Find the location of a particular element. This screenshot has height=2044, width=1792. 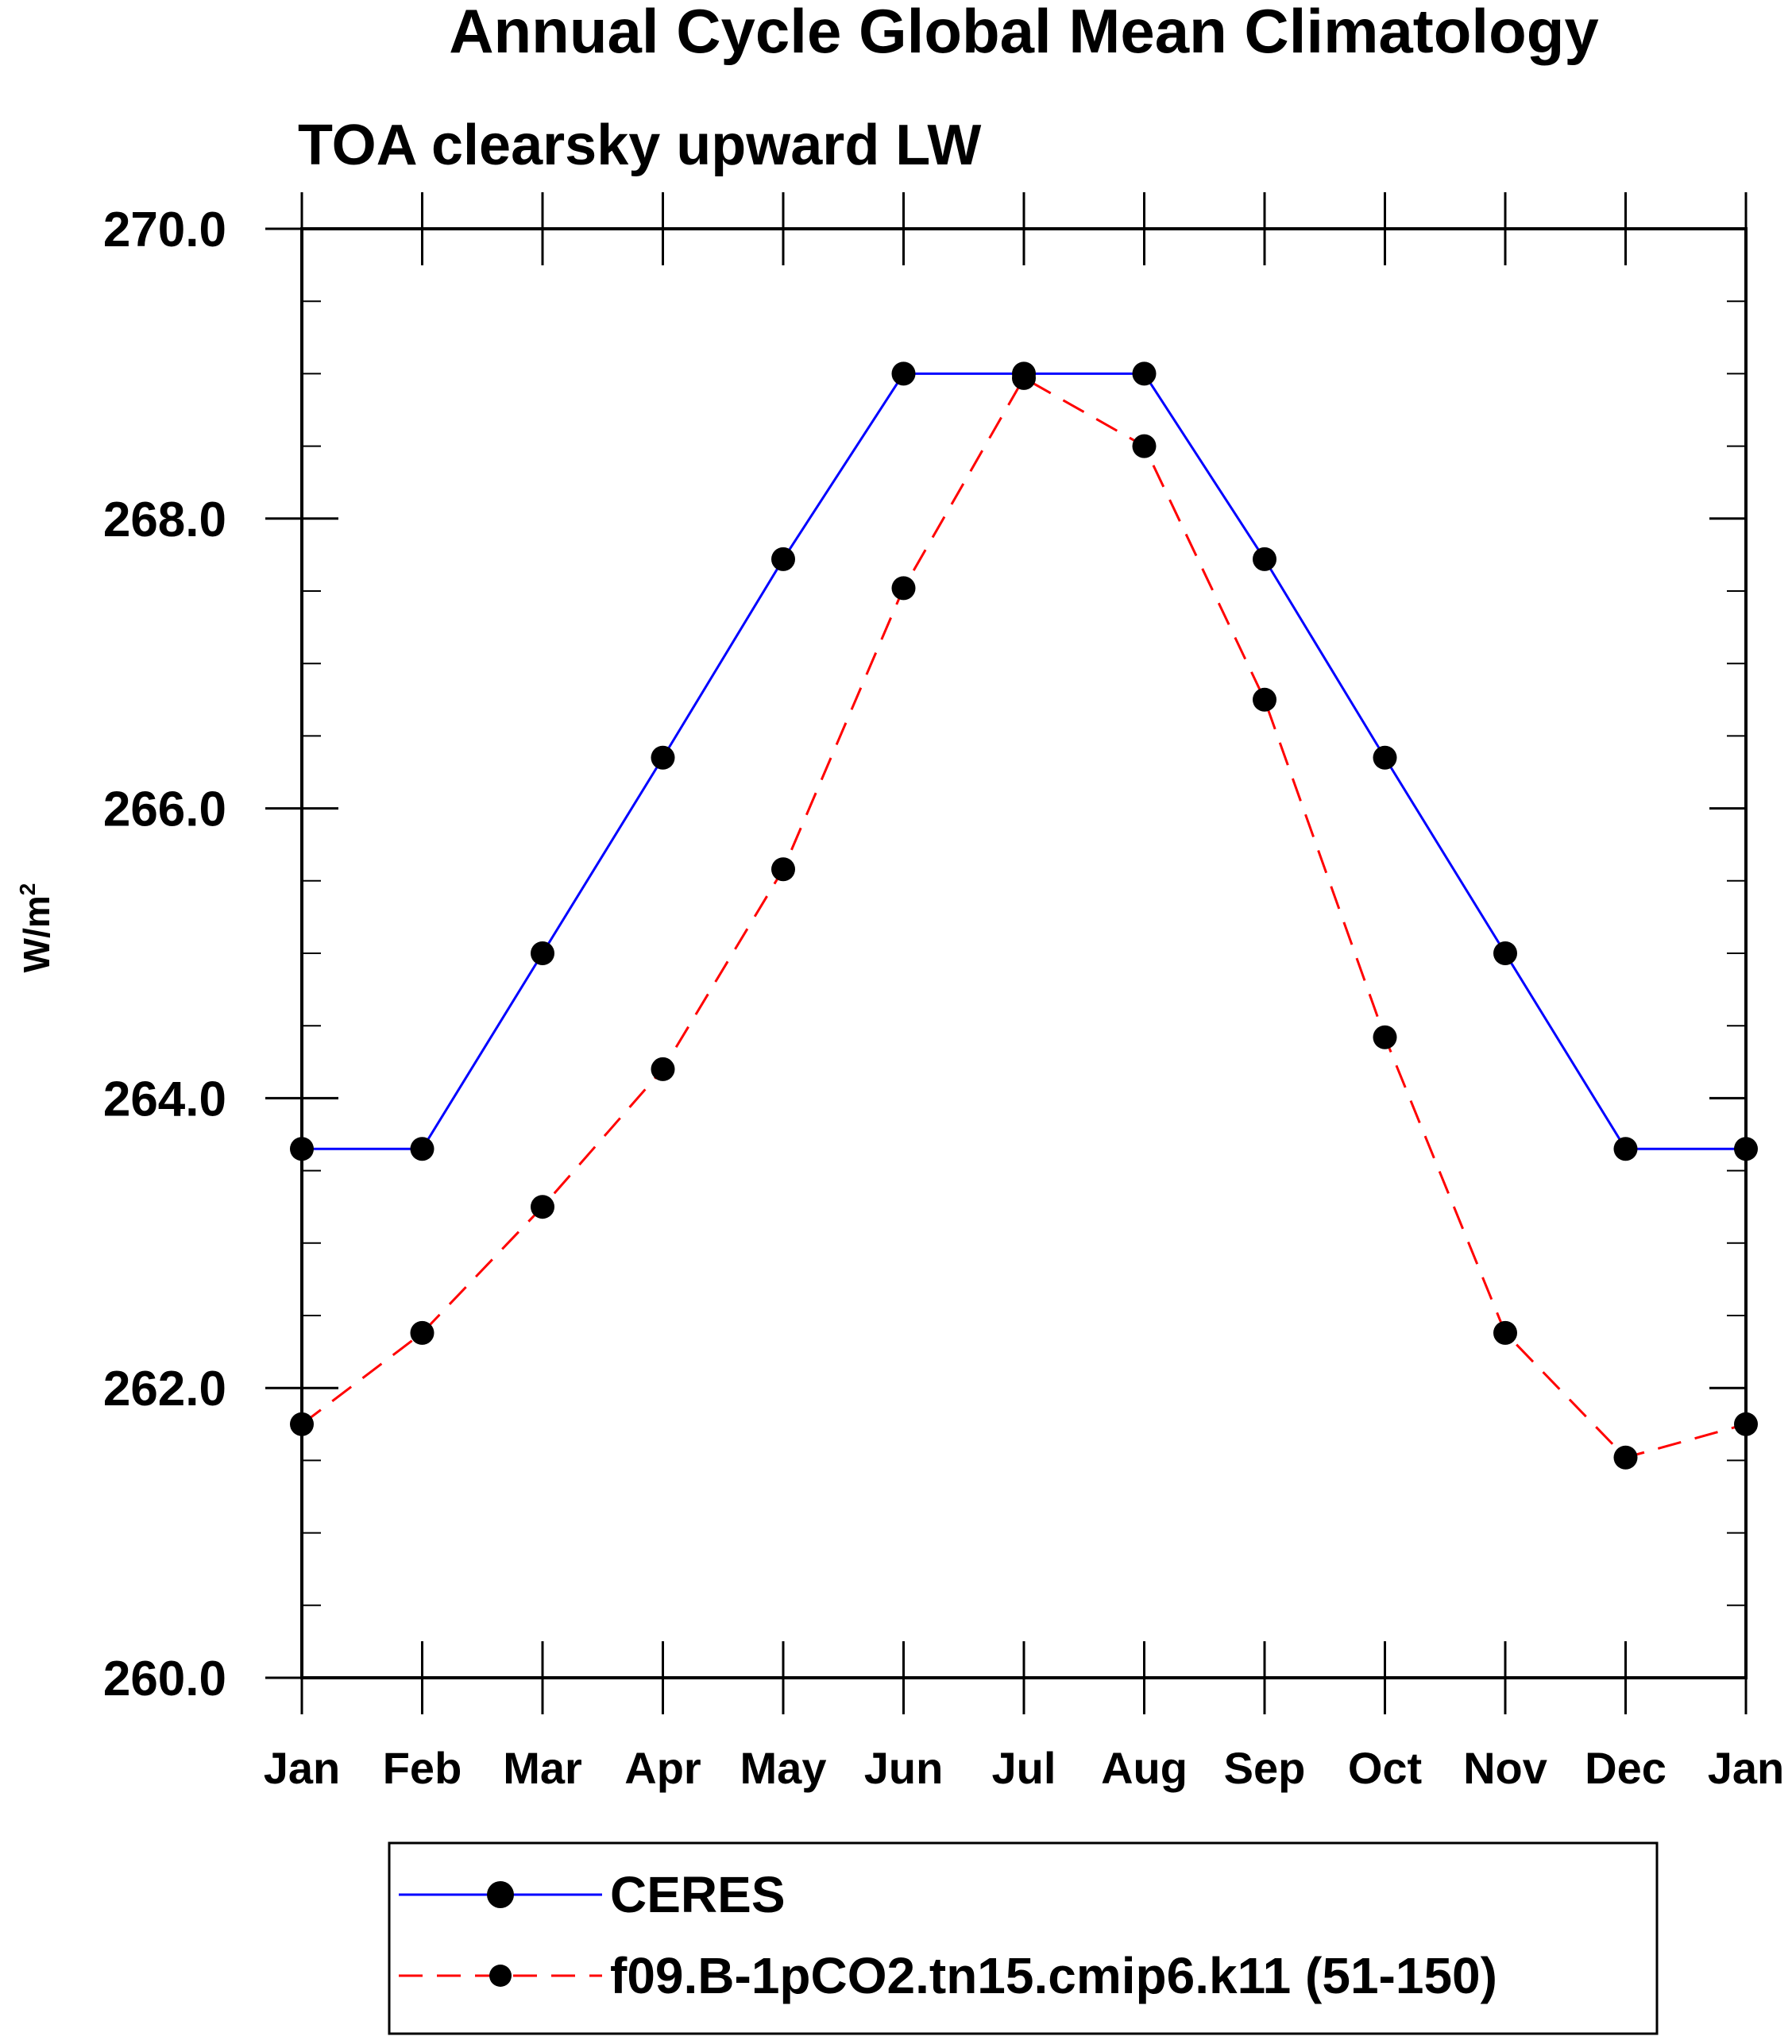

legend-label-0: CERES is located at coordinates (698, 1894).